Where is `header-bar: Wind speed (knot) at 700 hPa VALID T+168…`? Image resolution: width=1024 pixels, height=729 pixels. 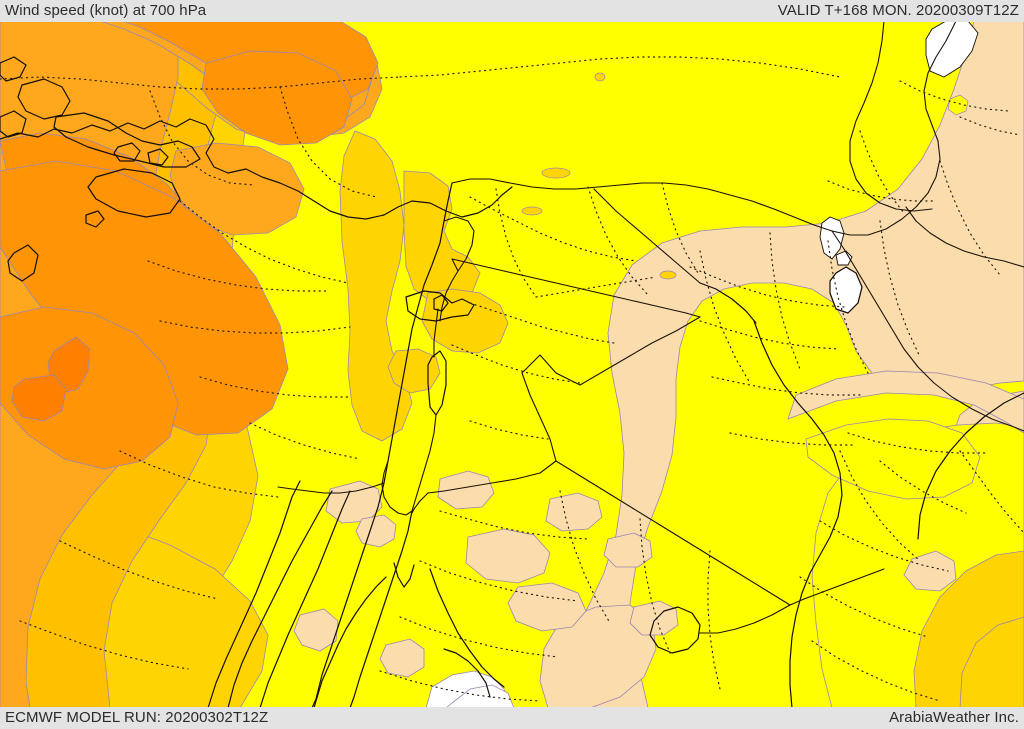
header-bar: Wind speed (knot) at 700 hPa VALID T+168… is located at coordinates (512, 11).